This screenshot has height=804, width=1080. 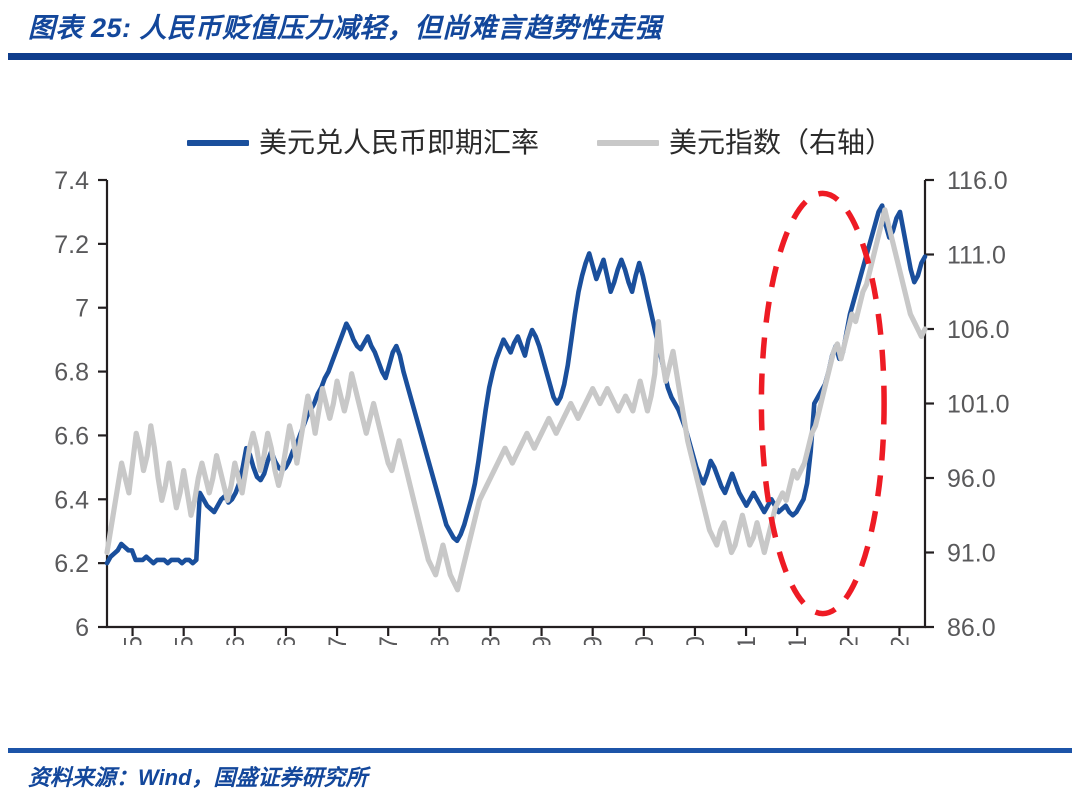 I want to click on legend-item-cny: 美元兑人民币即期汇率, so click(x=362, y=142).